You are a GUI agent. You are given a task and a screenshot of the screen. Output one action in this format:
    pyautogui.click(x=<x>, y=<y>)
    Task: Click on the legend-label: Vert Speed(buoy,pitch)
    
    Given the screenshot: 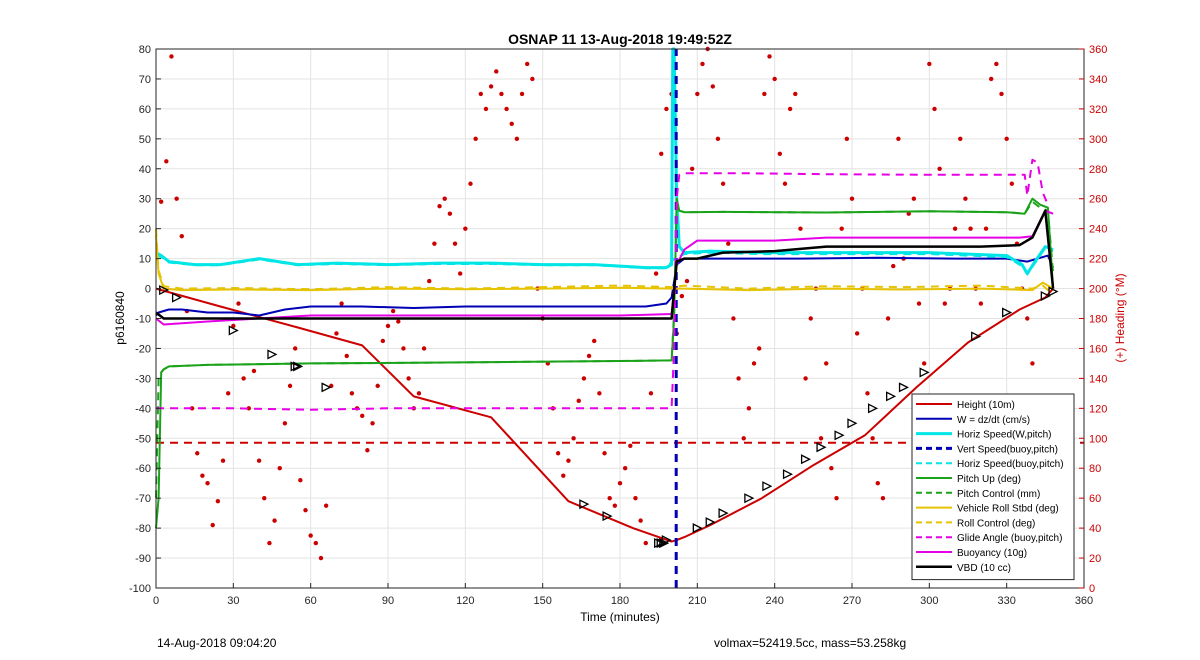 What is the action you would take?
    pyautogui.click(x=1007, y=449)
    